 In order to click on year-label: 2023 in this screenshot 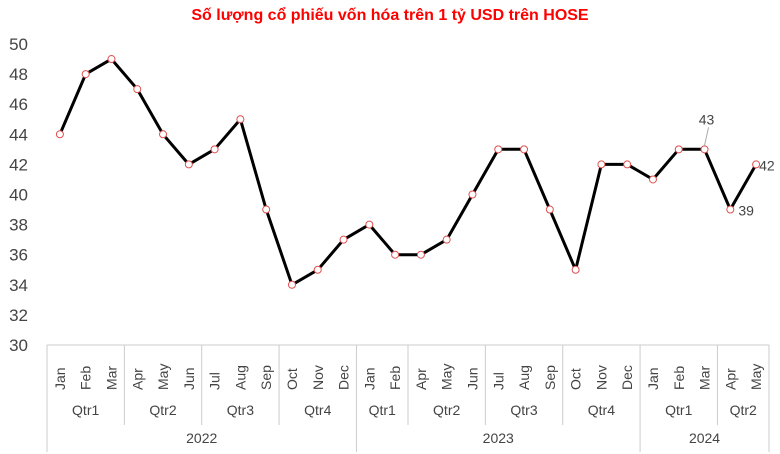, I will do `click(498, 438)`.